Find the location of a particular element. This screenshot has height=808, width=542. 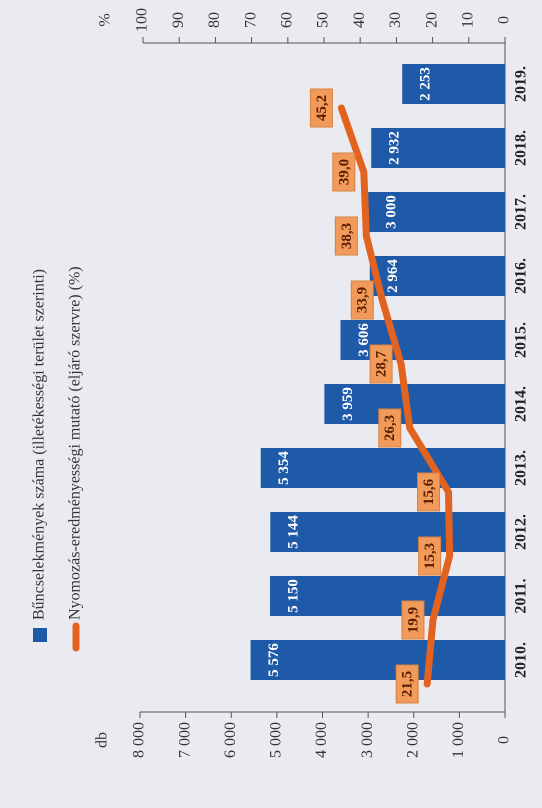

line-value-label: 15,6 is located at coordinates (429, 491).